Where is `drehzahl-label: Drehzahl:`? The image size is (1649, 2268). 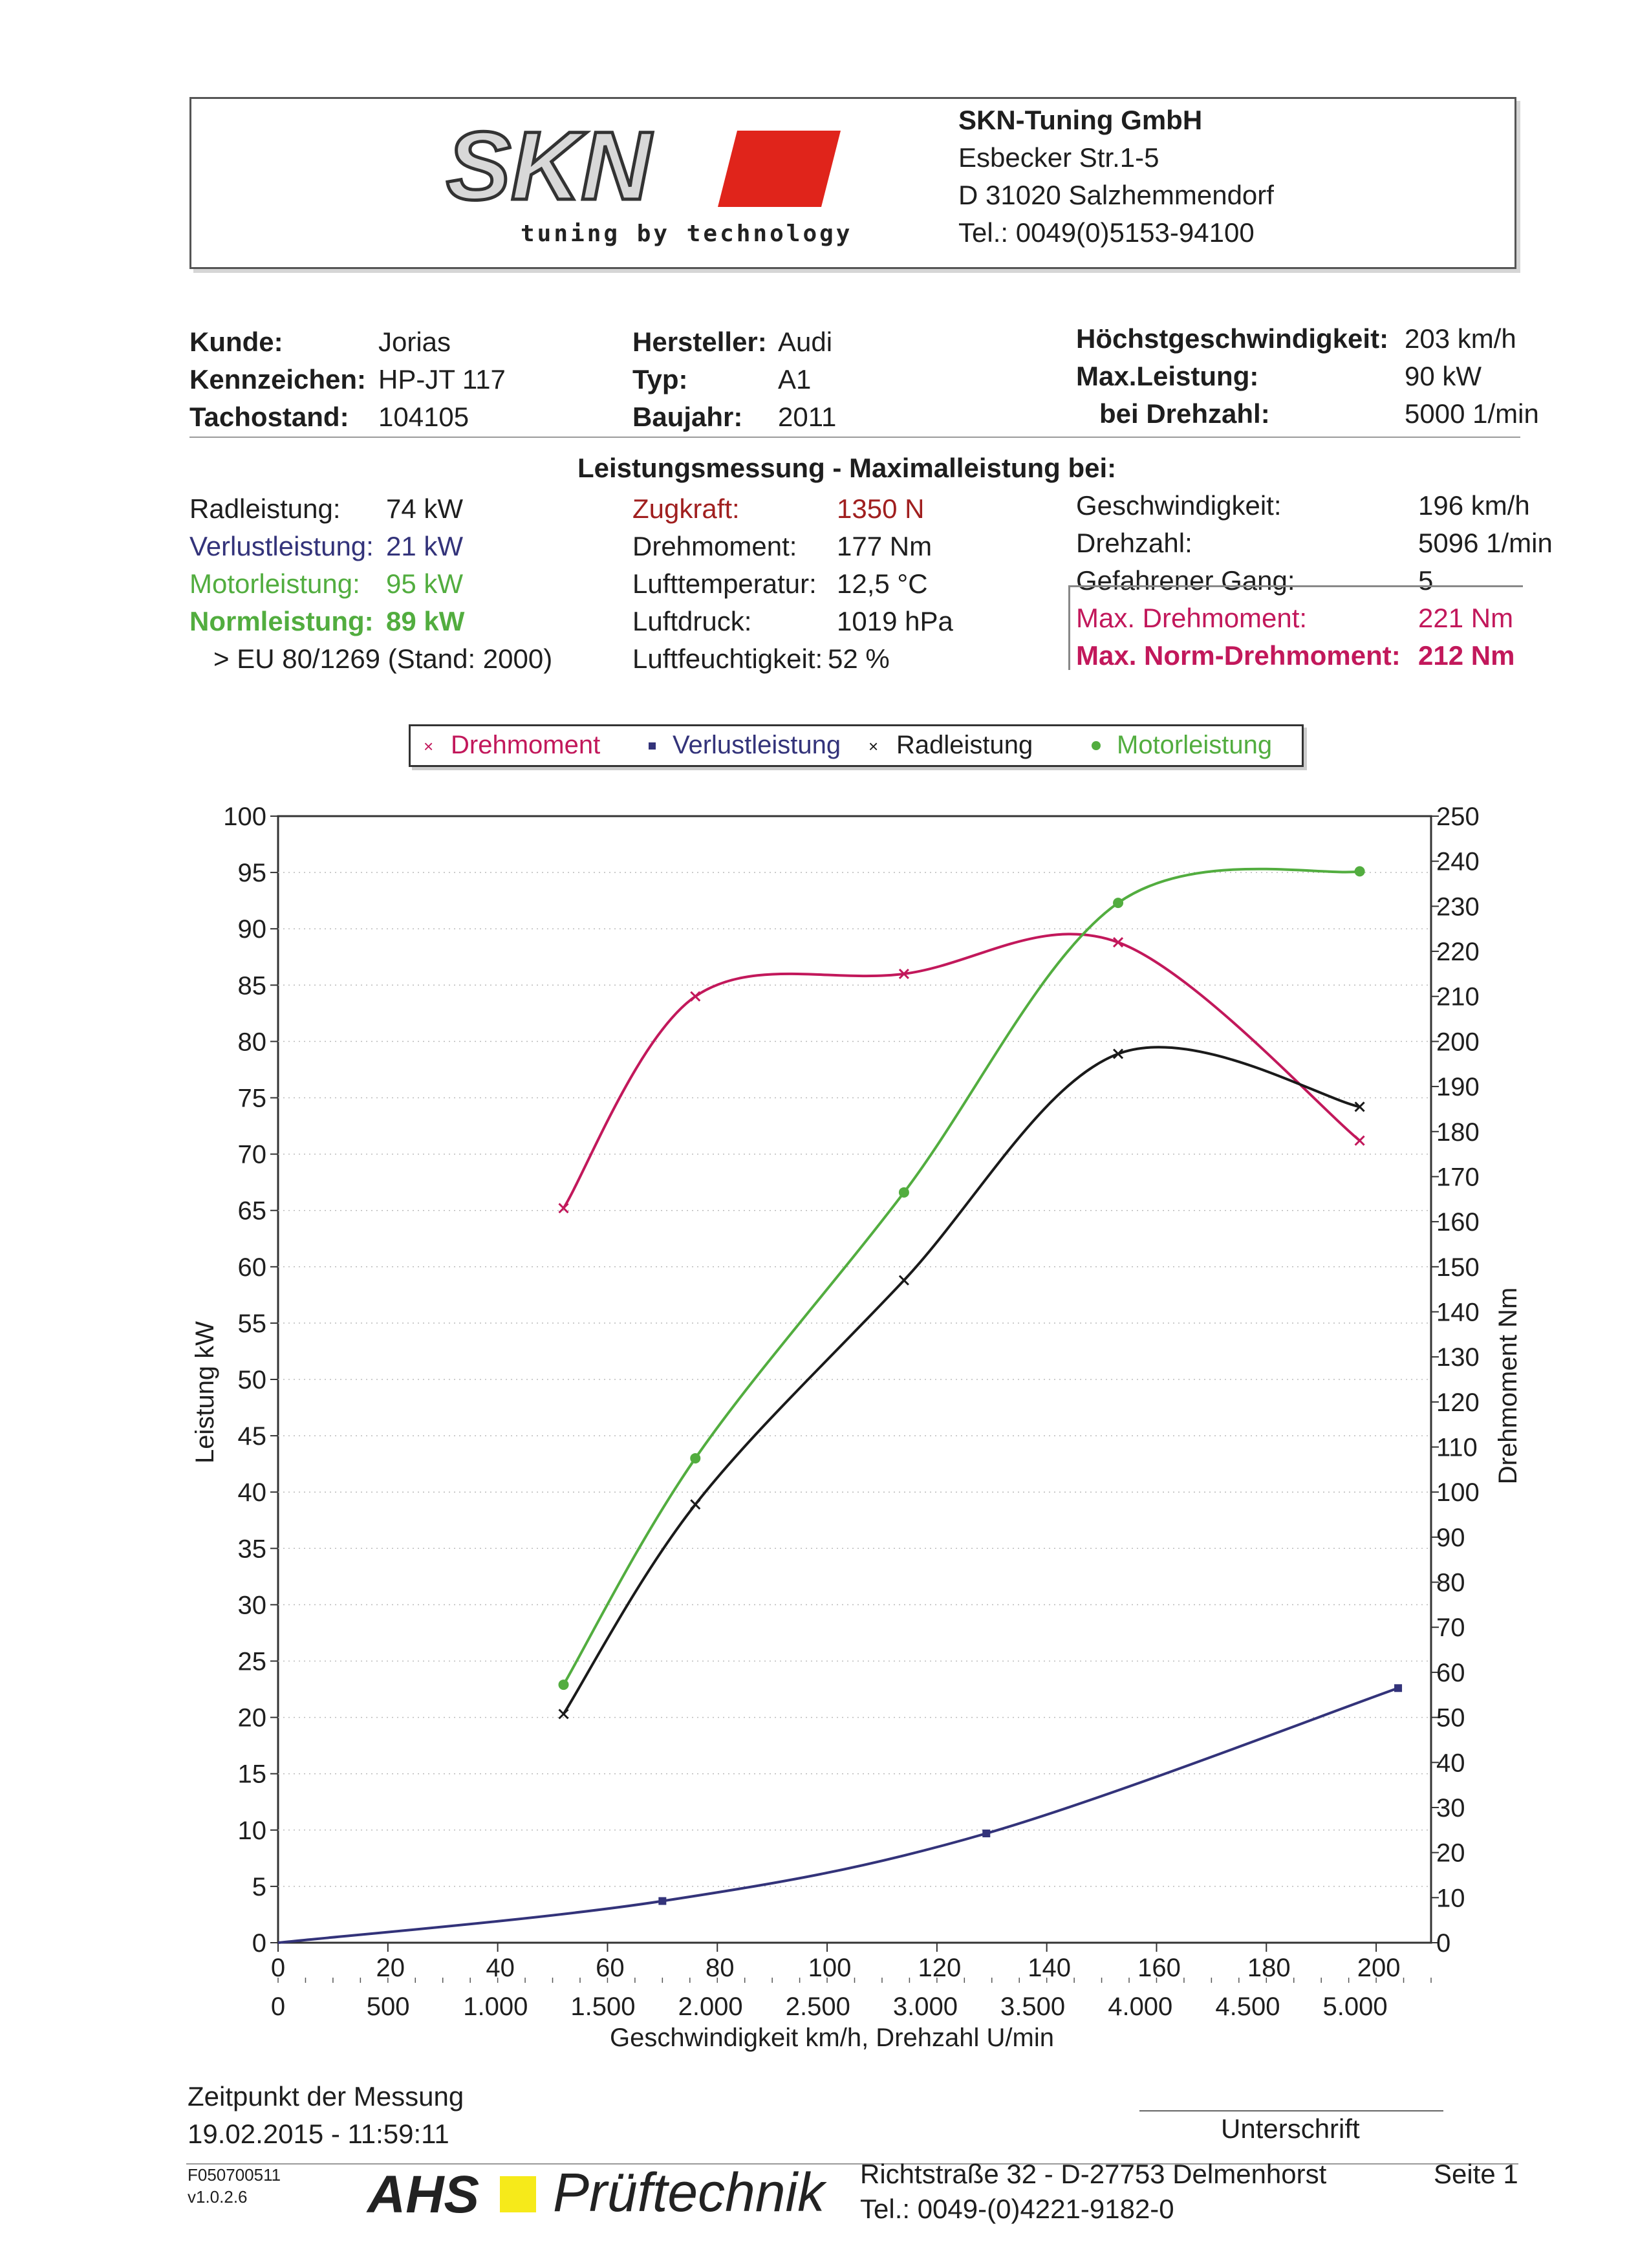 drehzahl-label: Drehzahl: is located at coordinates (1134, 543).